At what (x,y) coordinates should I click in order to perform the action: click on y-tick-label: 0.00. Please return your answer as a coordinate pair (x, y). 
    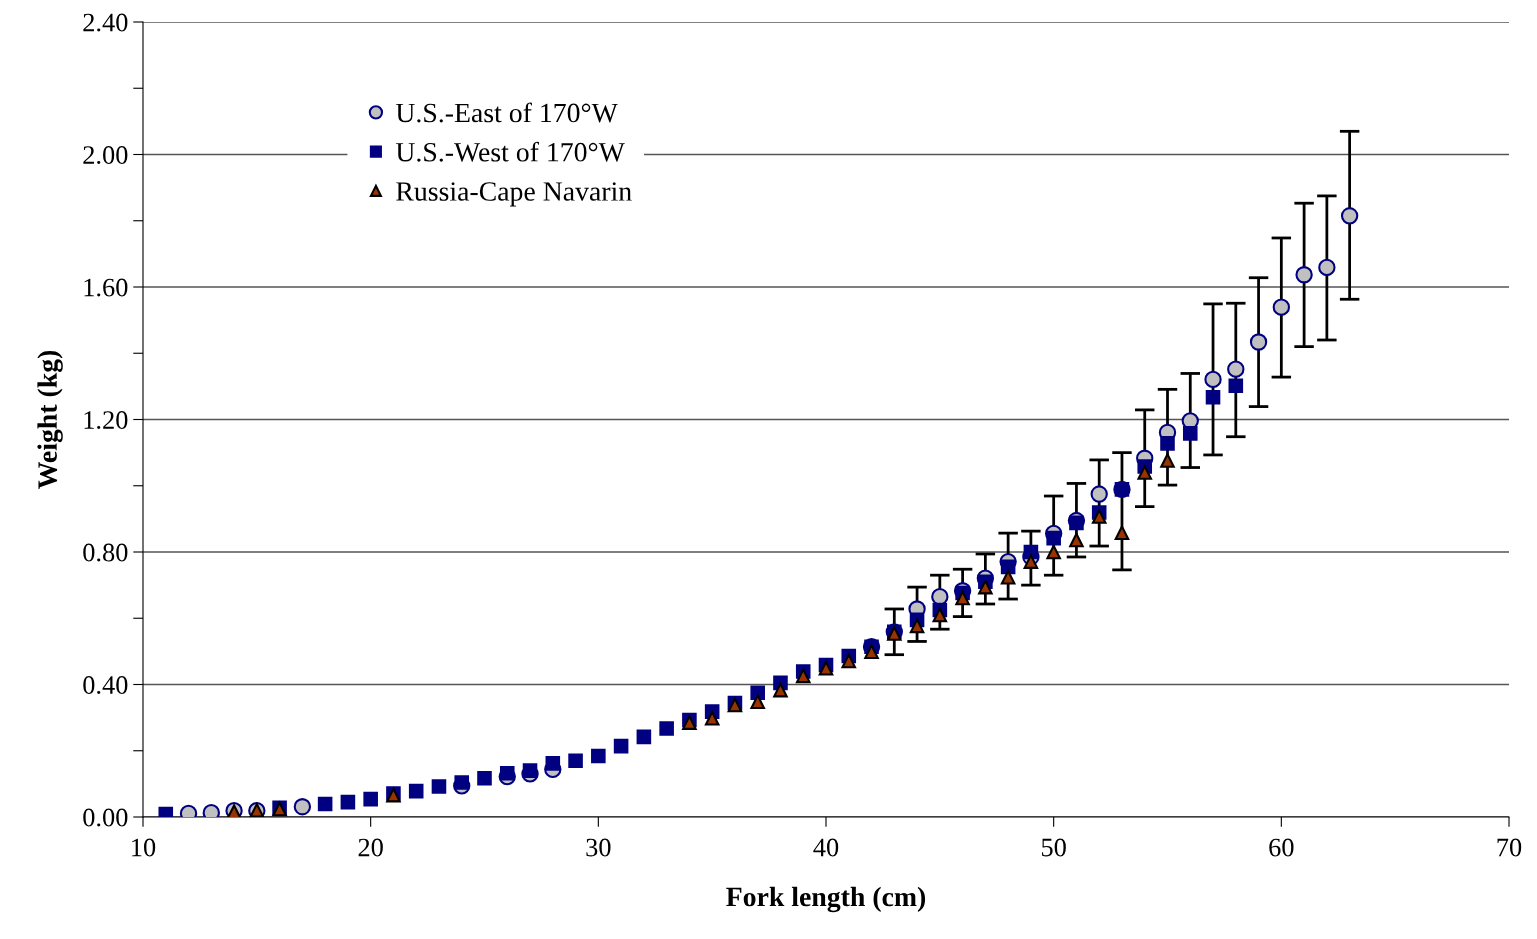
    Looking at the image, I should click on (105, 817).